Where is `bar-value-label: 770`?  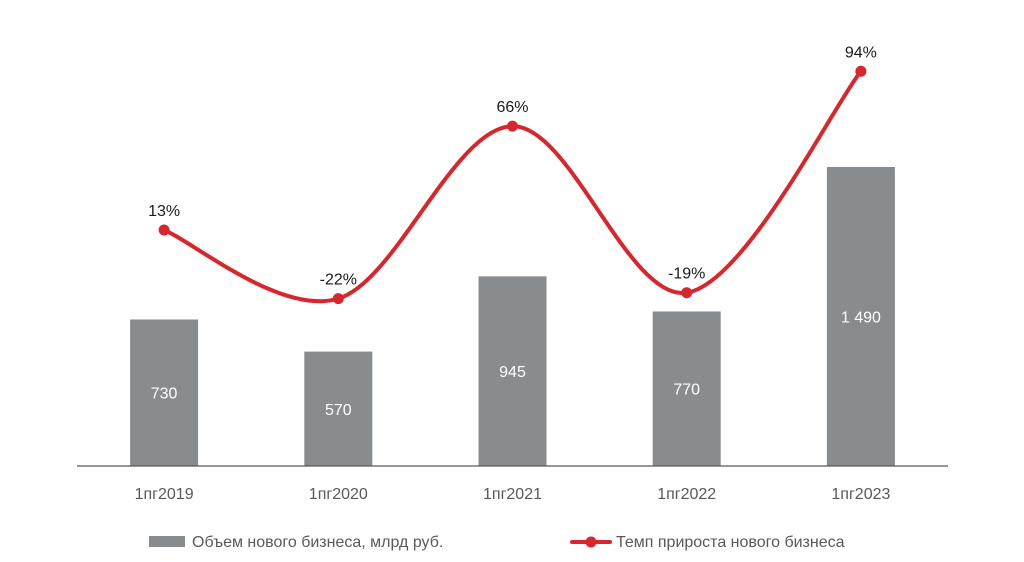
bar-value-label: 770 is located at coordinates (686, 390).